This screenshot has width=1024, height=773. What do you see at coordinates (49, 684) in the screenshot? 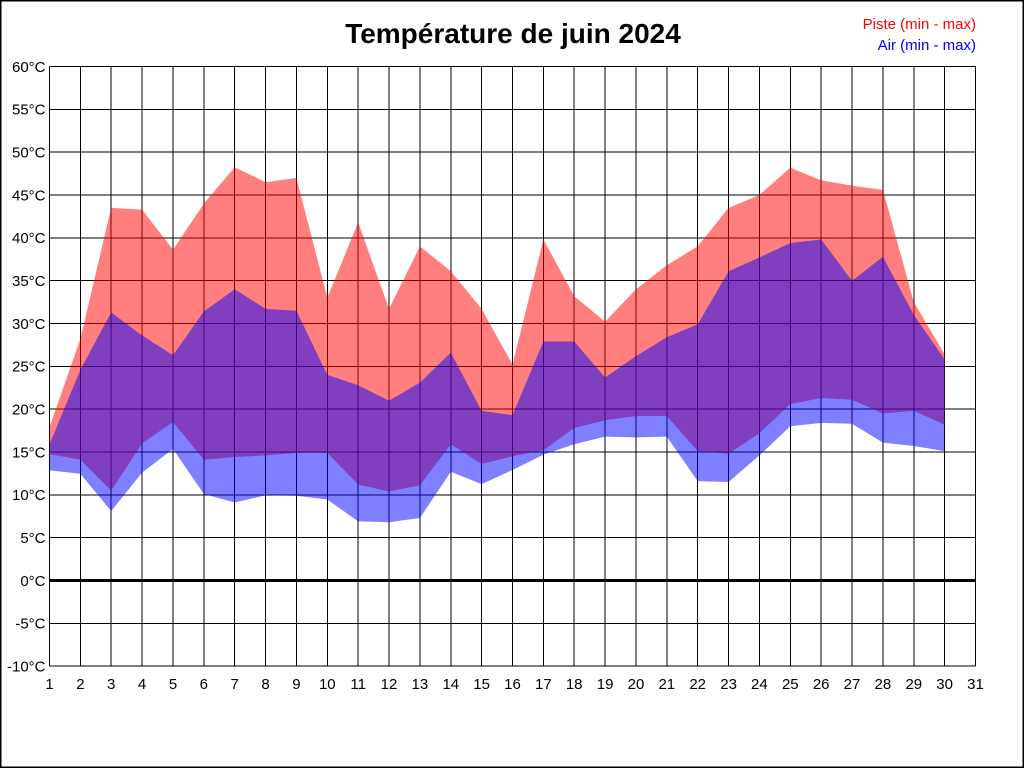
I see `svg-text: 1` at bounding box center [49, 684].